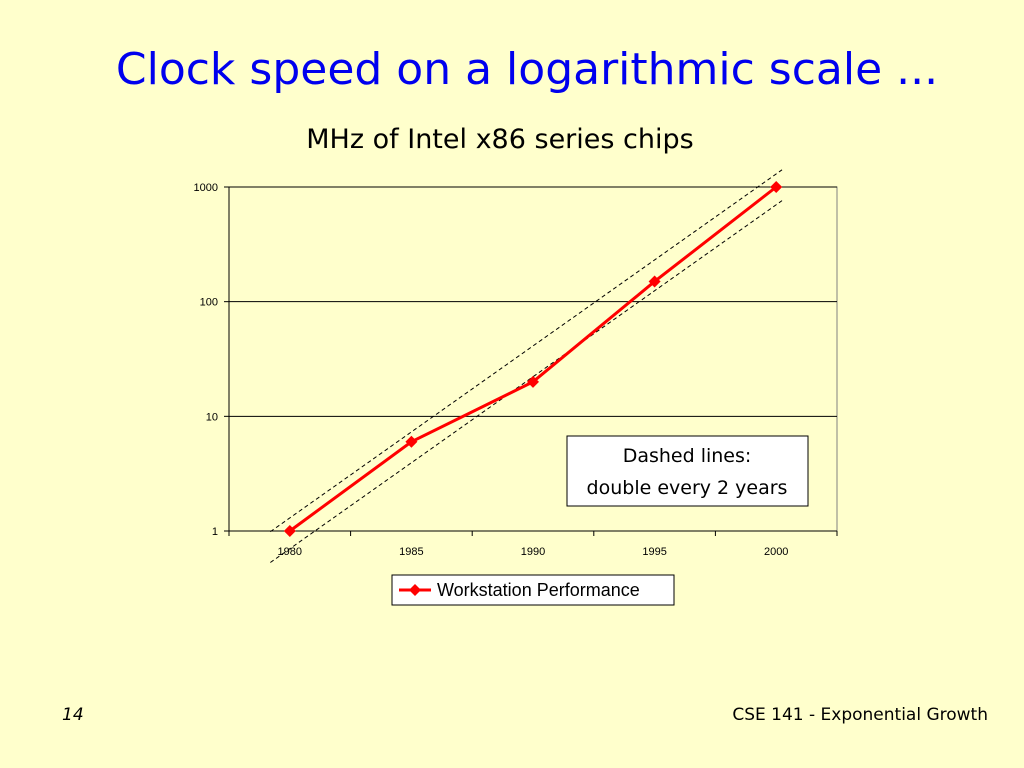 The width and height of the screenshot is (1024, 768). I want to click on x-tick-label: 1985, so click(411, 552).